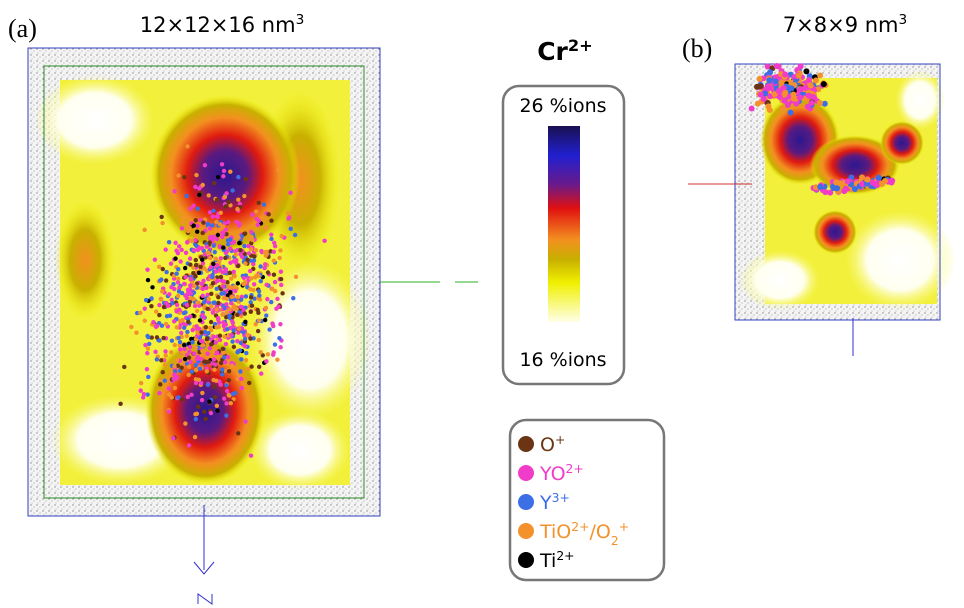 The image size is (964, 608). Describe the element at coordinates (526, 531) in the screenshot. I see `legend-marker` at that location.